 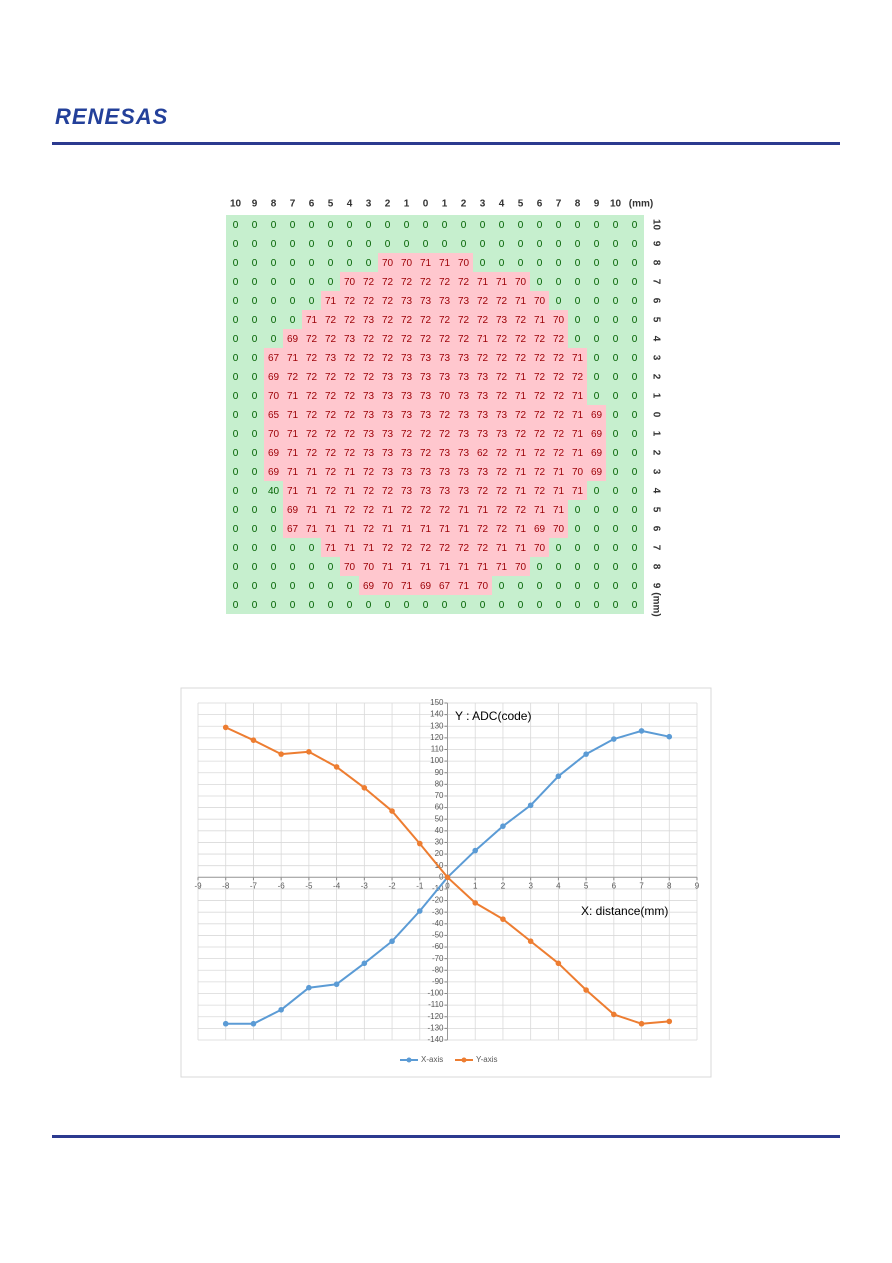 I want to click on y-tick-label: 60, so click(x=439, y=807).